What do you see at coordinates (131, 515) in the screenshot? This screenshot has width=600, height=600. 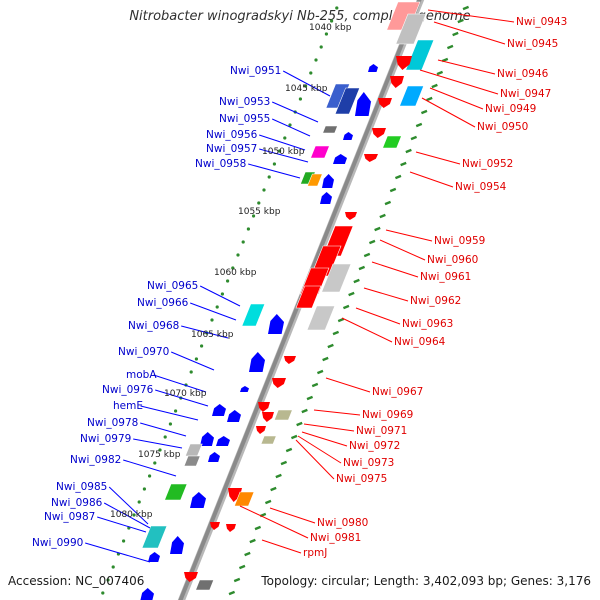 I see `scale-label: 1080 kbp` at bounding box center [131, 515].